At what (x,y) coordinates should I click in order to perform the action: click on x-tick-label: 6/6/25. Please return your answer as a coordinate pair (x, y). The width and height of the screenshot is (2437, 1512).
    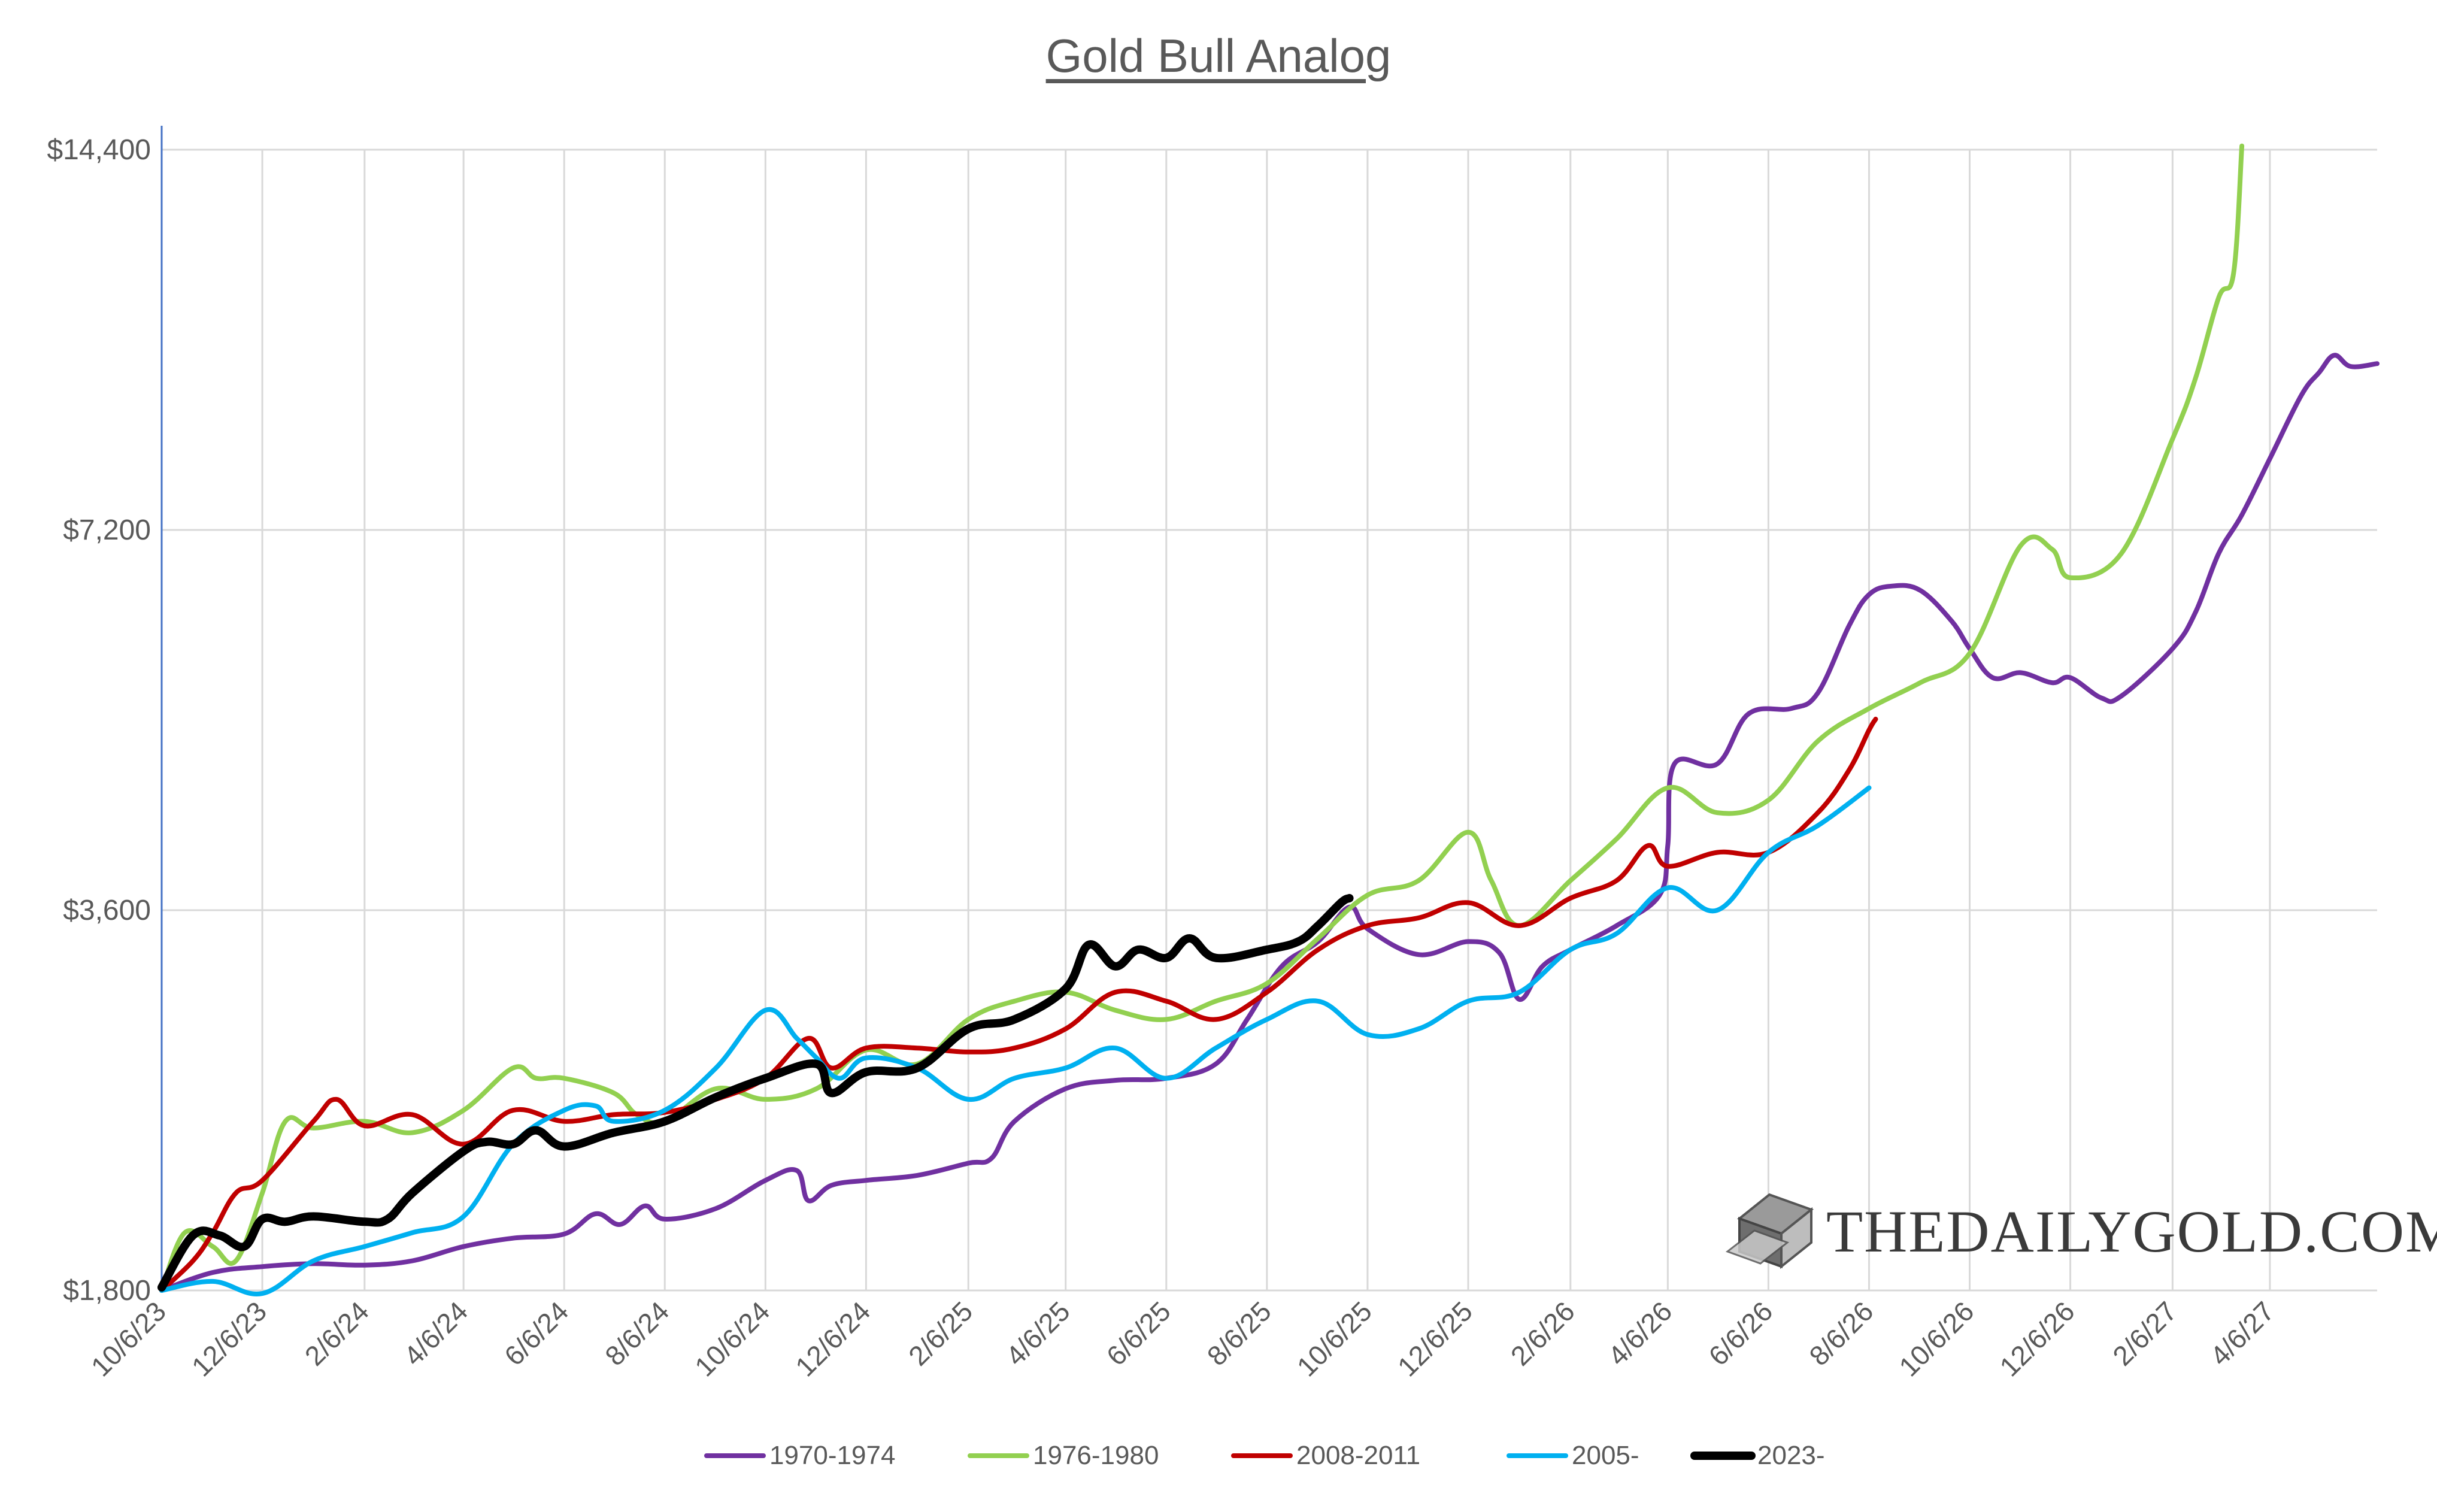
    Looking at the image, I should click on (1139, 1333).